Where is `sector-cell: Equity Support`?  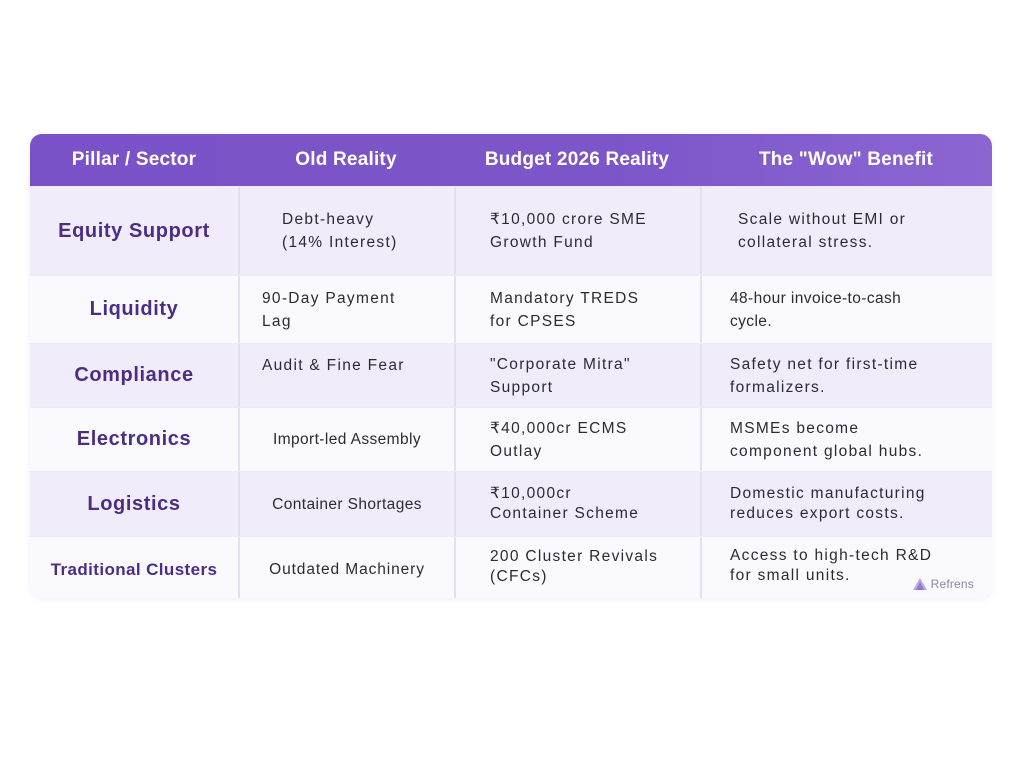 sector-cell: Equity Support is located at coordinates (134, 231).